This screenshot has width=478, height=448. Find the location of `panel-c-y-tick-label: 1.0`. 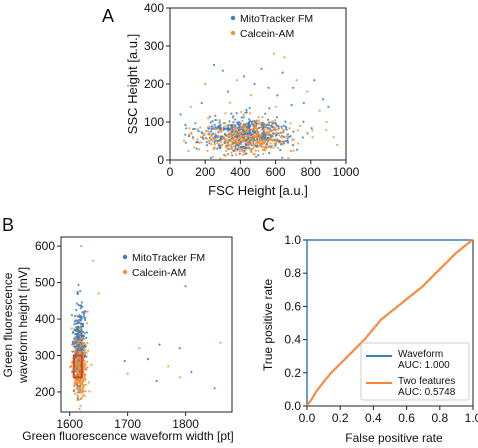

panel-c-y-tick-label: 1.0 is located at coordinates (292, 240).